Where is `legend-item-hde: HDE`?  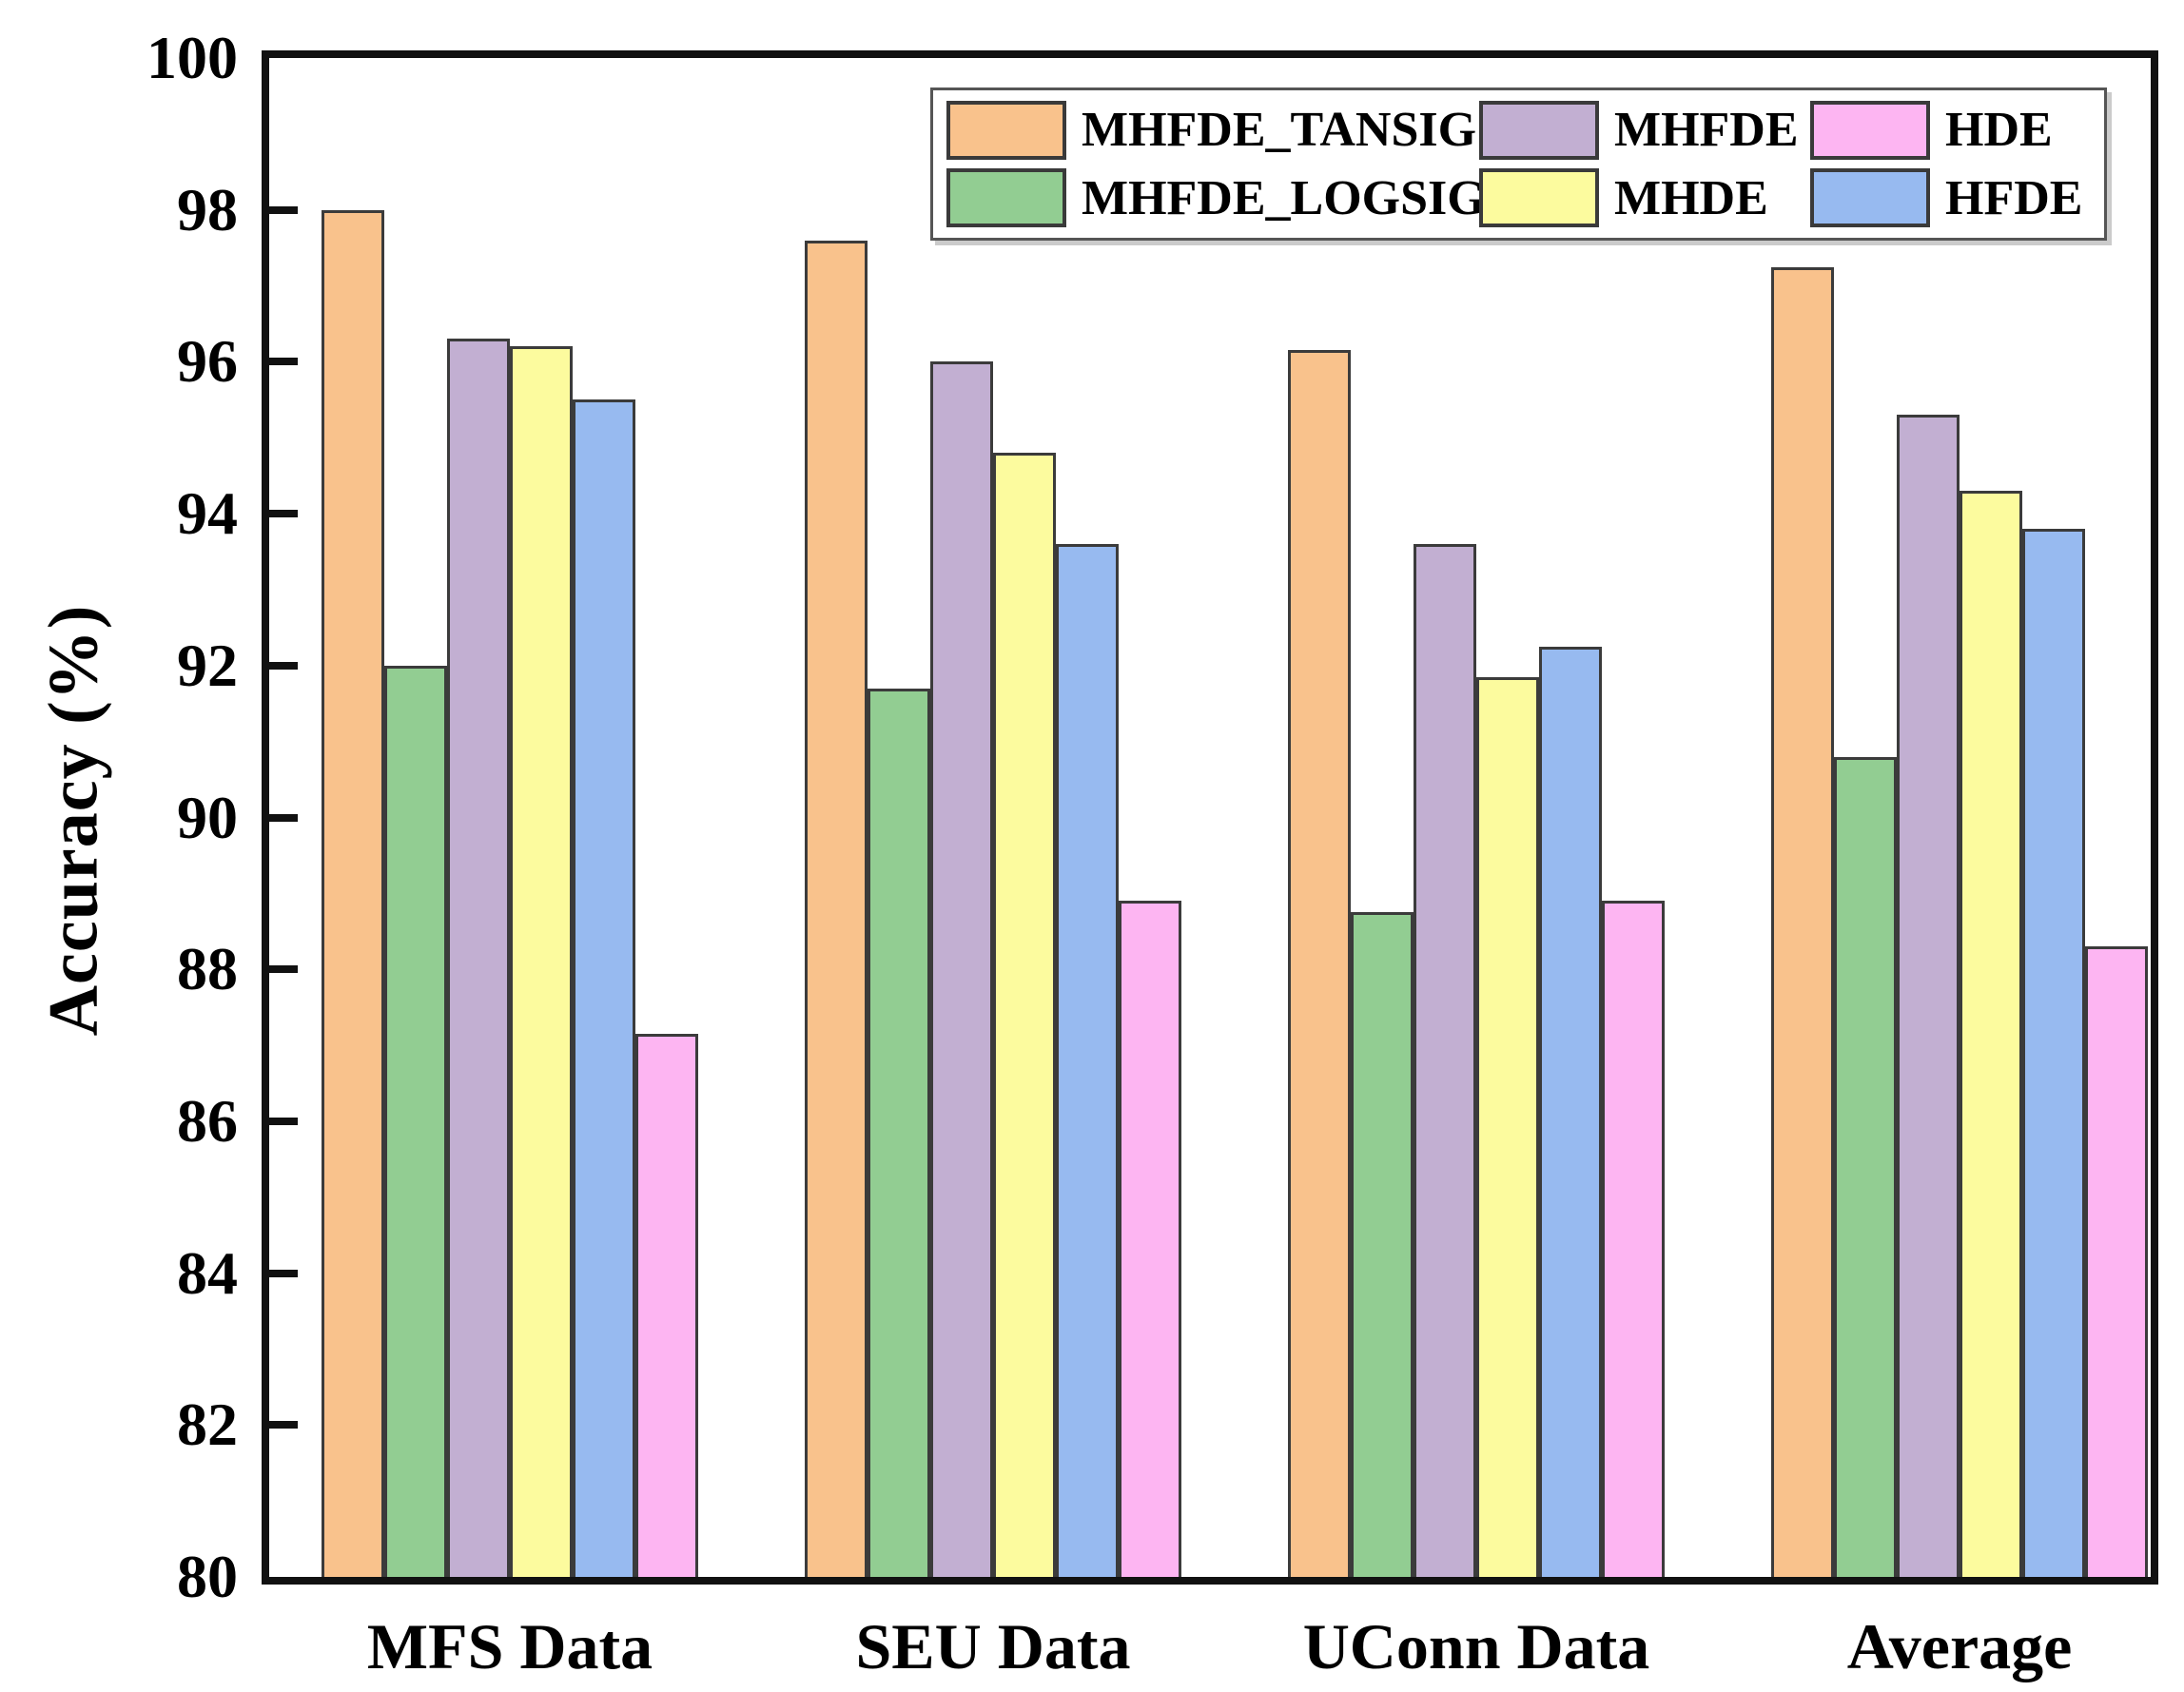
legend-item-hde: HDE is located at coordinates (1954, 130).